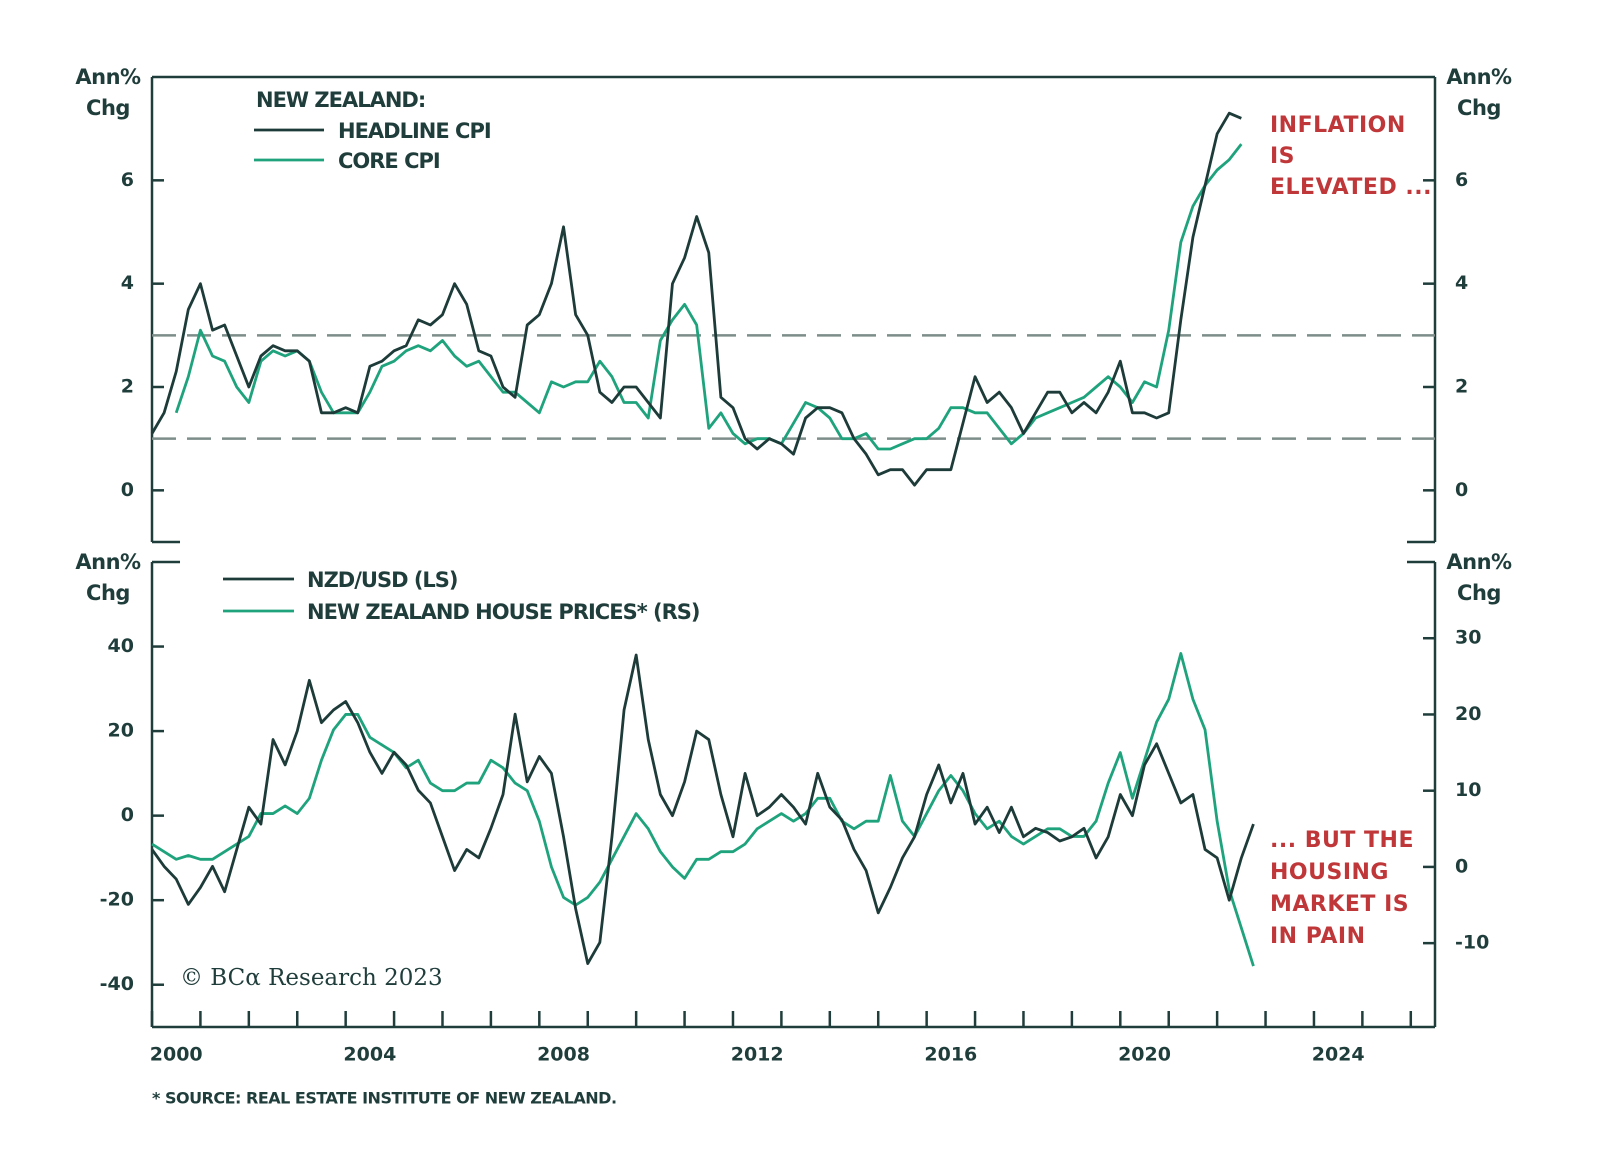 The width and height of the screenshot is (1600, 1175). What do you see at coordinates (127, 283) in the screenshot?
I see `y-tick-label: 4` at bounding box center [127, 283].